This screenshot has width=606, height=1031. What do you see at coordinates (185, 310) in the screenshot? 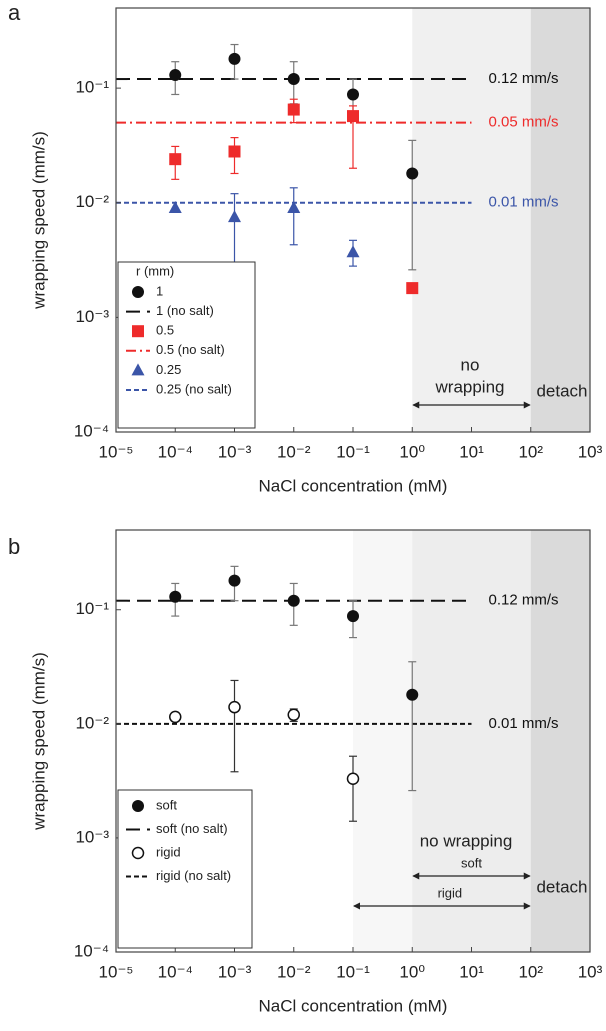
I see `legend-label: 1 (no salt)` at bounding box center [185, 310].